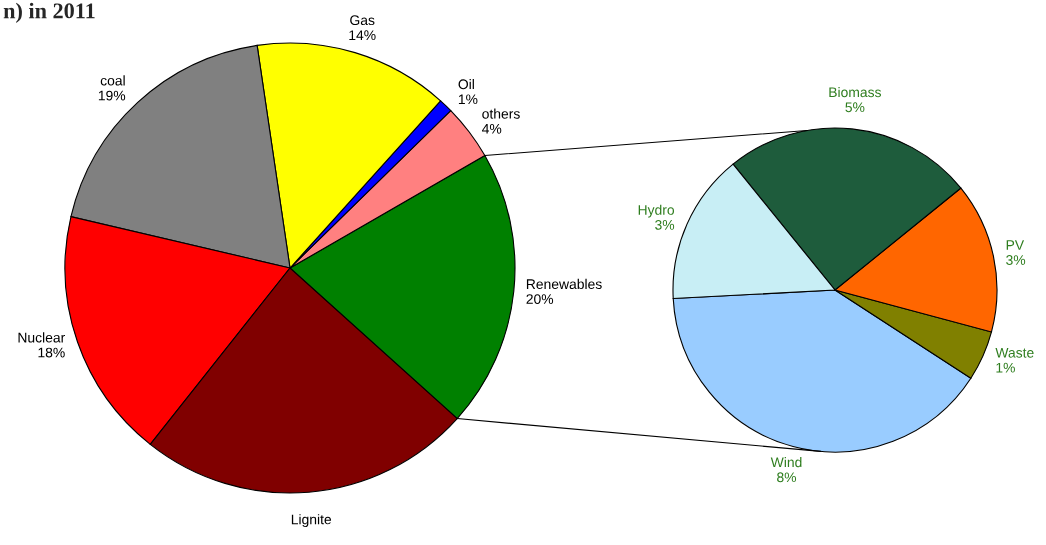 This screenshot has width=1046, height=545. I want to click on data-label: 5%, so click(855, 107).